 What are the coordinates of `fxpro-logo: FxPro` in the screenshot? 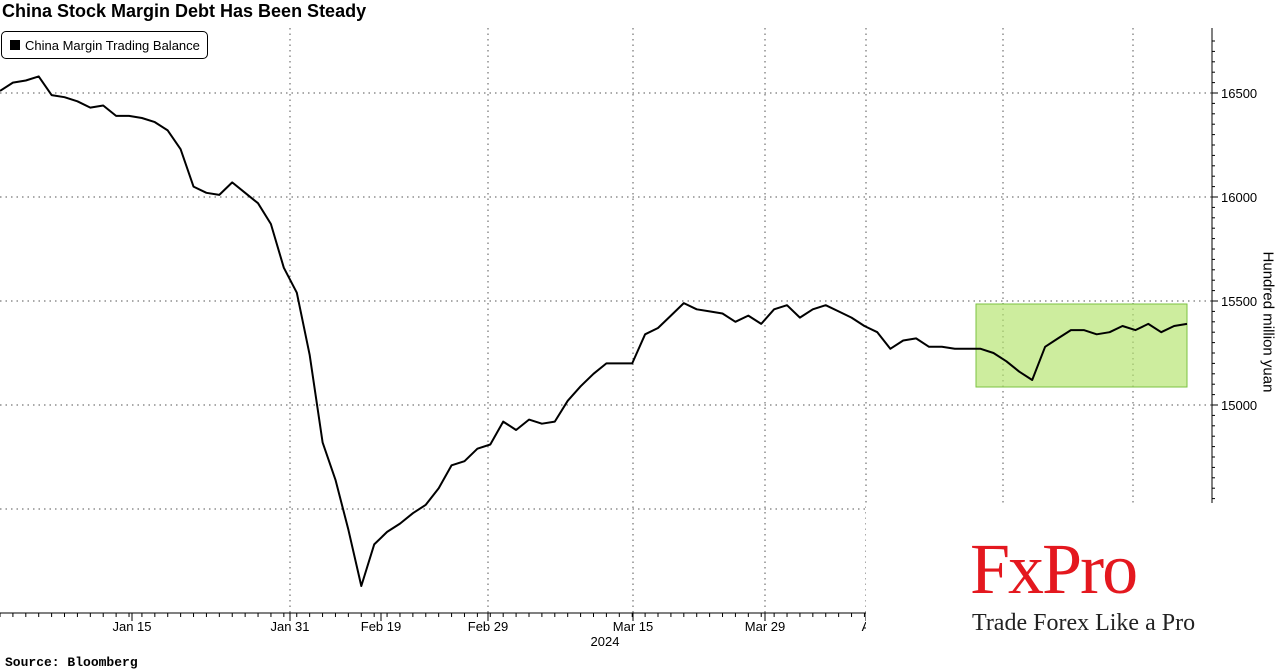 It's located at (1054, 569).